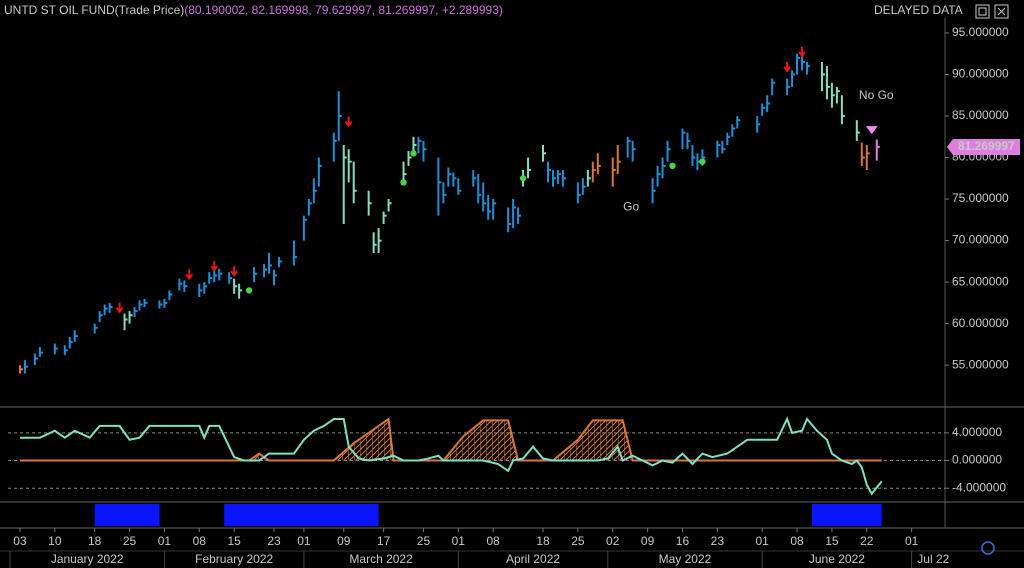 The width and height of the screenshot is (1024, 568). What do you see at coordinates (988, 548) in the screenshot?
I see `smiley-icon` at bounding box center [988, 548].